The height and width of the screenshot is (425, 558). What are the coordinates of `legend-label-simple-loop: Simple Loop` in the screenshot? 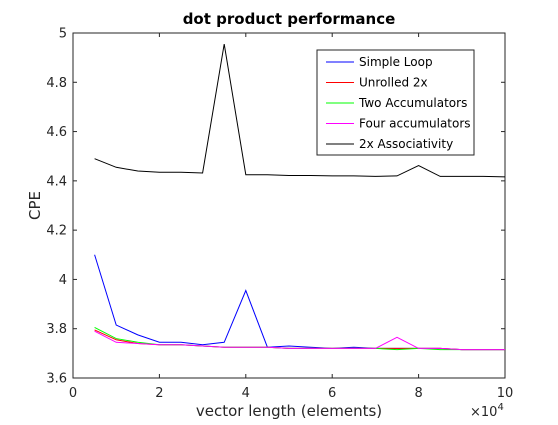 It's located at (396, 62).